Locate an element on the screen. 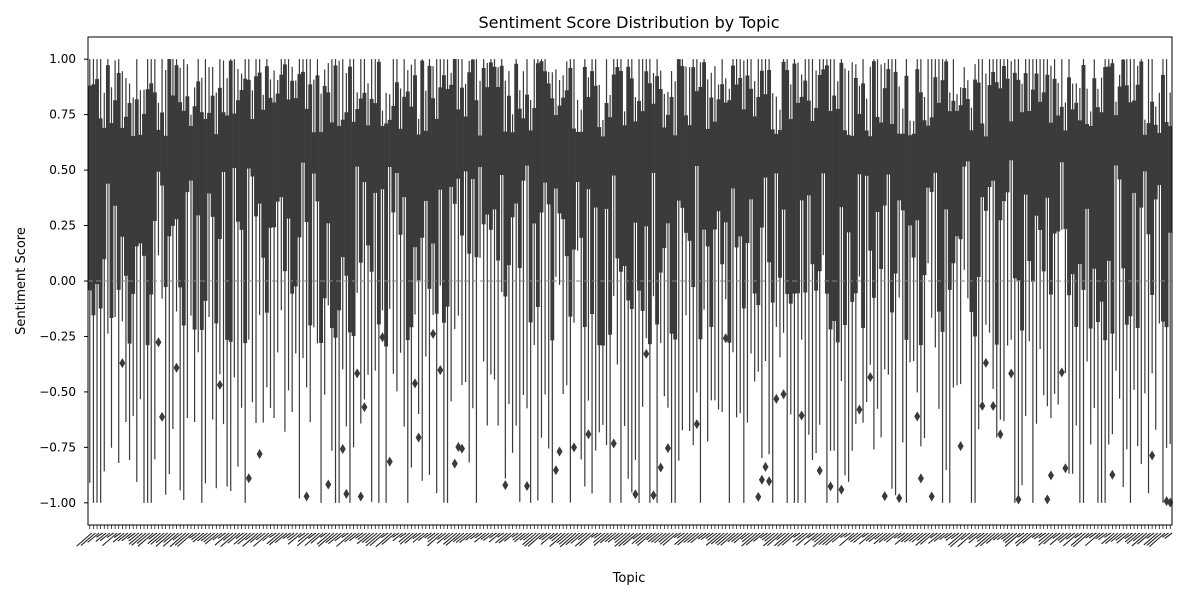  y-axis: −1.00 −0.75 −0.50 −0.25 0.00 0.25 0.50 0.75 1.00 is located at coordinates (63, 281).